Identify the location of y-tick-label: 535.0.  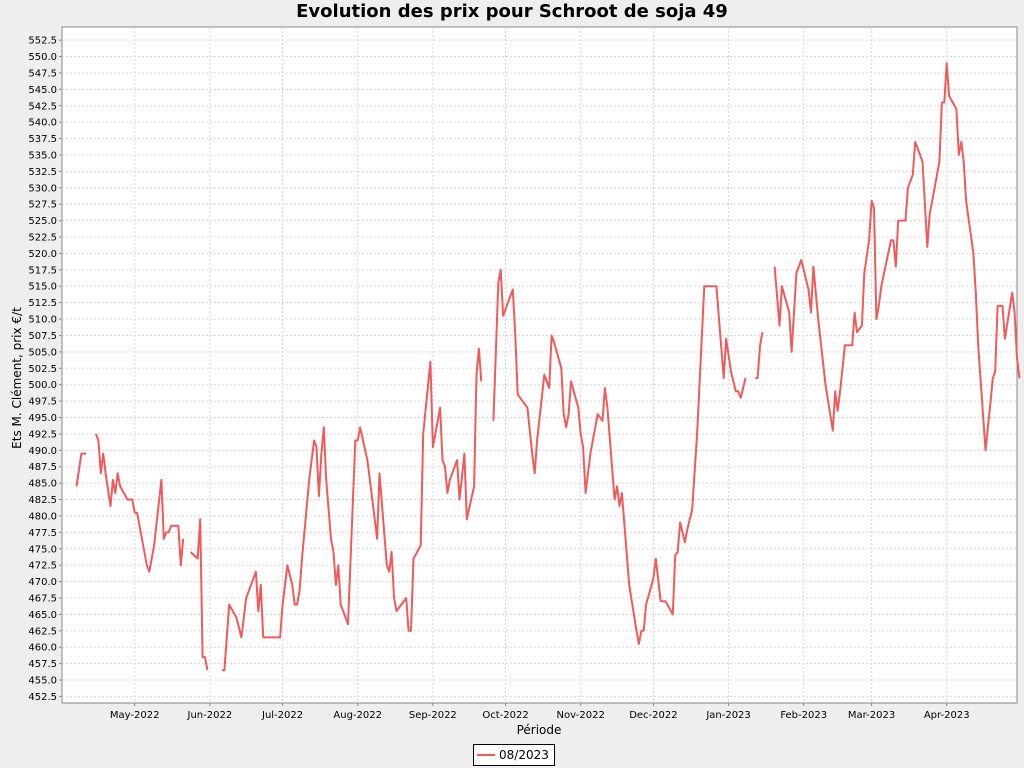
(42, 155).